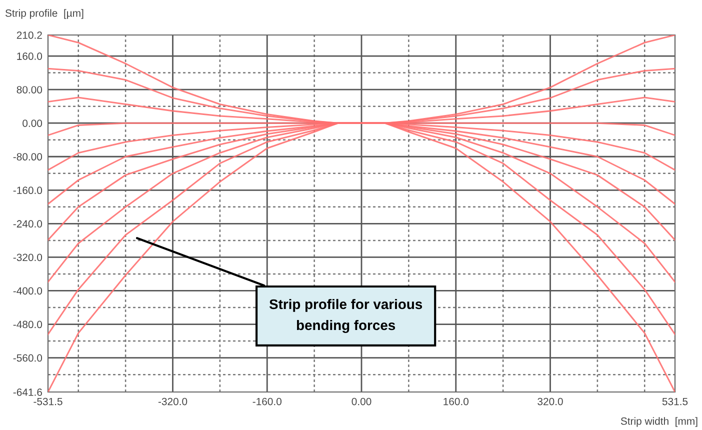 This screenshot has width=702, height=430. Describe the element at coordinates (27, 358) in the screenshot. I see `y-tick-label: -560.0` at that location.